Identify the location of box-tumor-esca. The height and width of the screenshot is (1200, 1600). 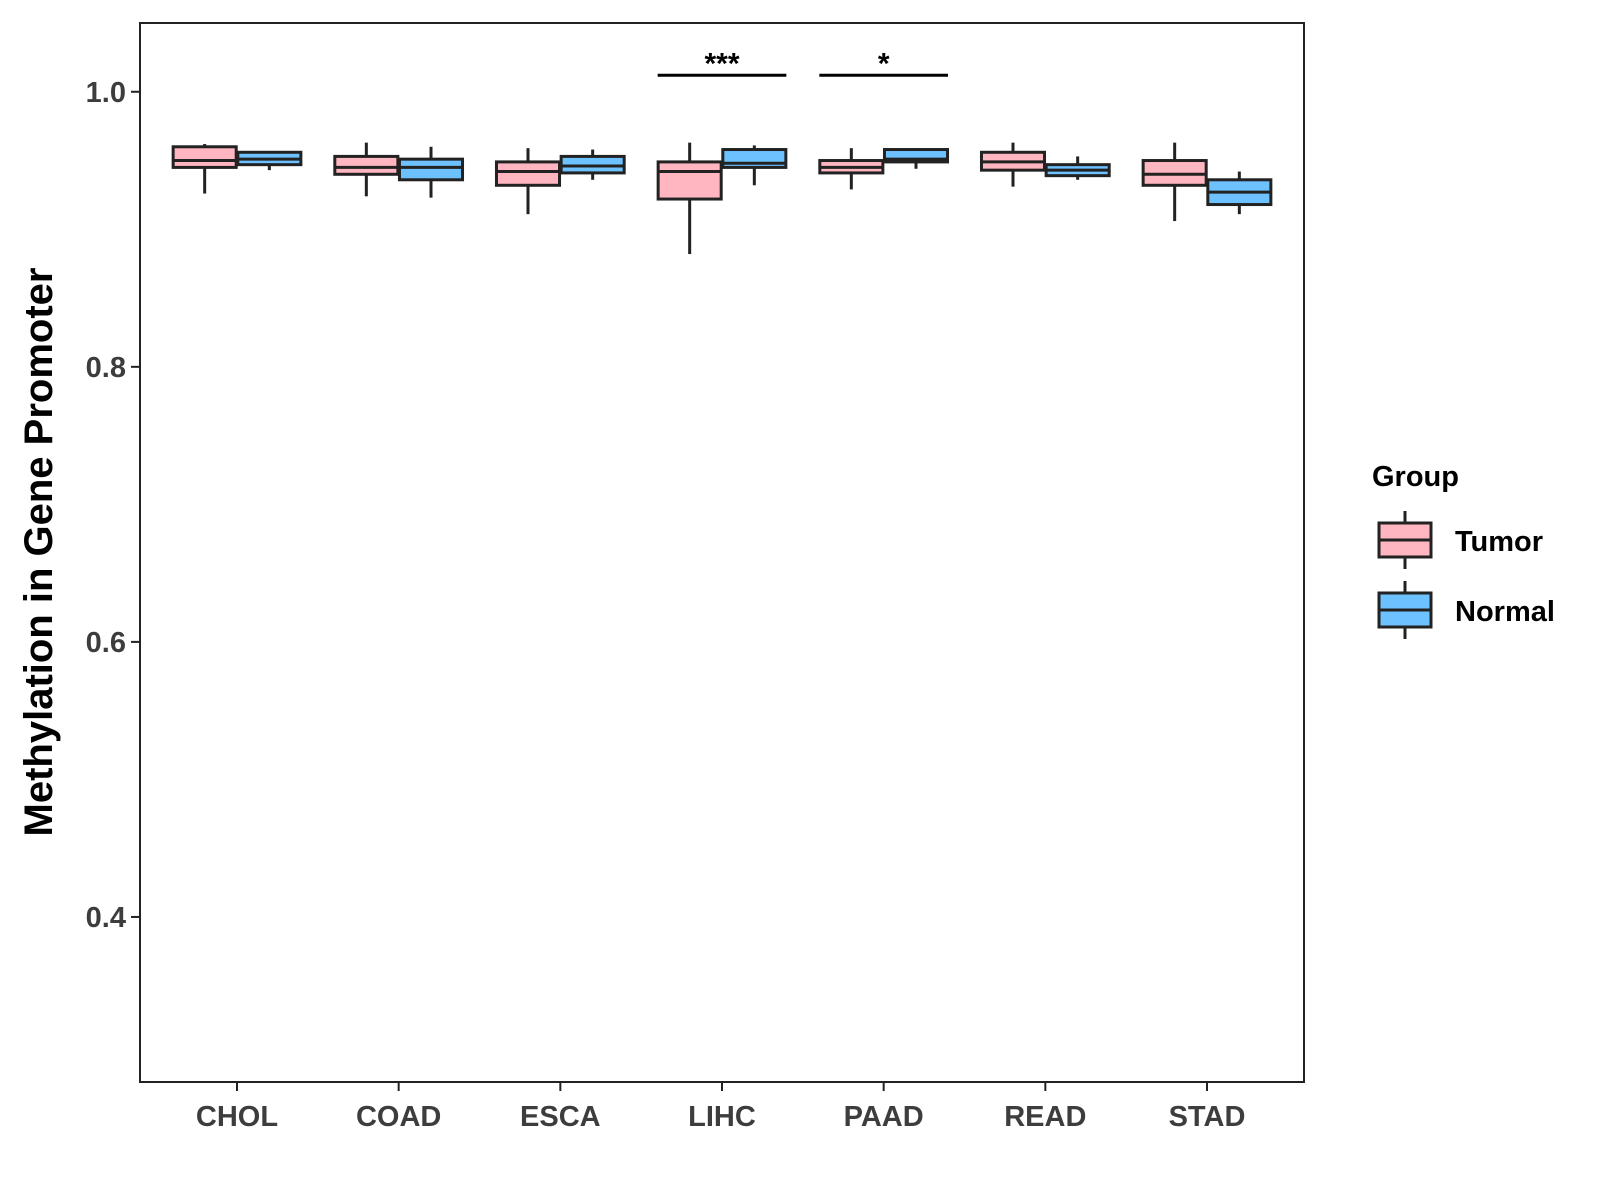
(528, 181).